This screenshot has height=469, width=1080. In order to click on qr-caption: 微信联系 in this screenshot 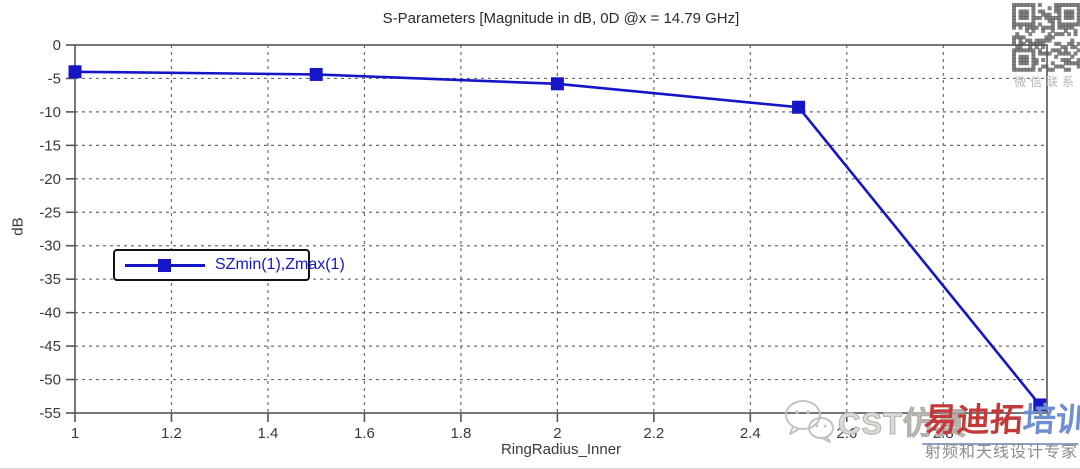, I will do `click(1045, 82)`.